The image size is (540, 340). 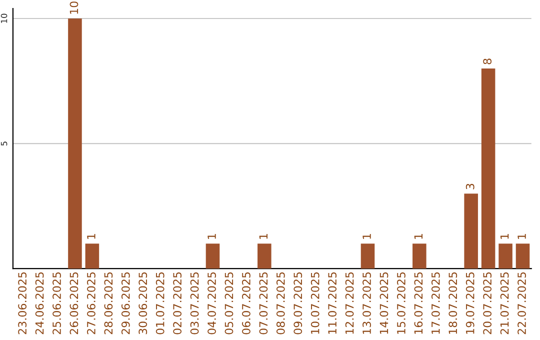 What do you see at coordinates (280, 303) in the screenshot?
I see `x-tick-label: 08.07.2025` at bounding box center [280, 303].